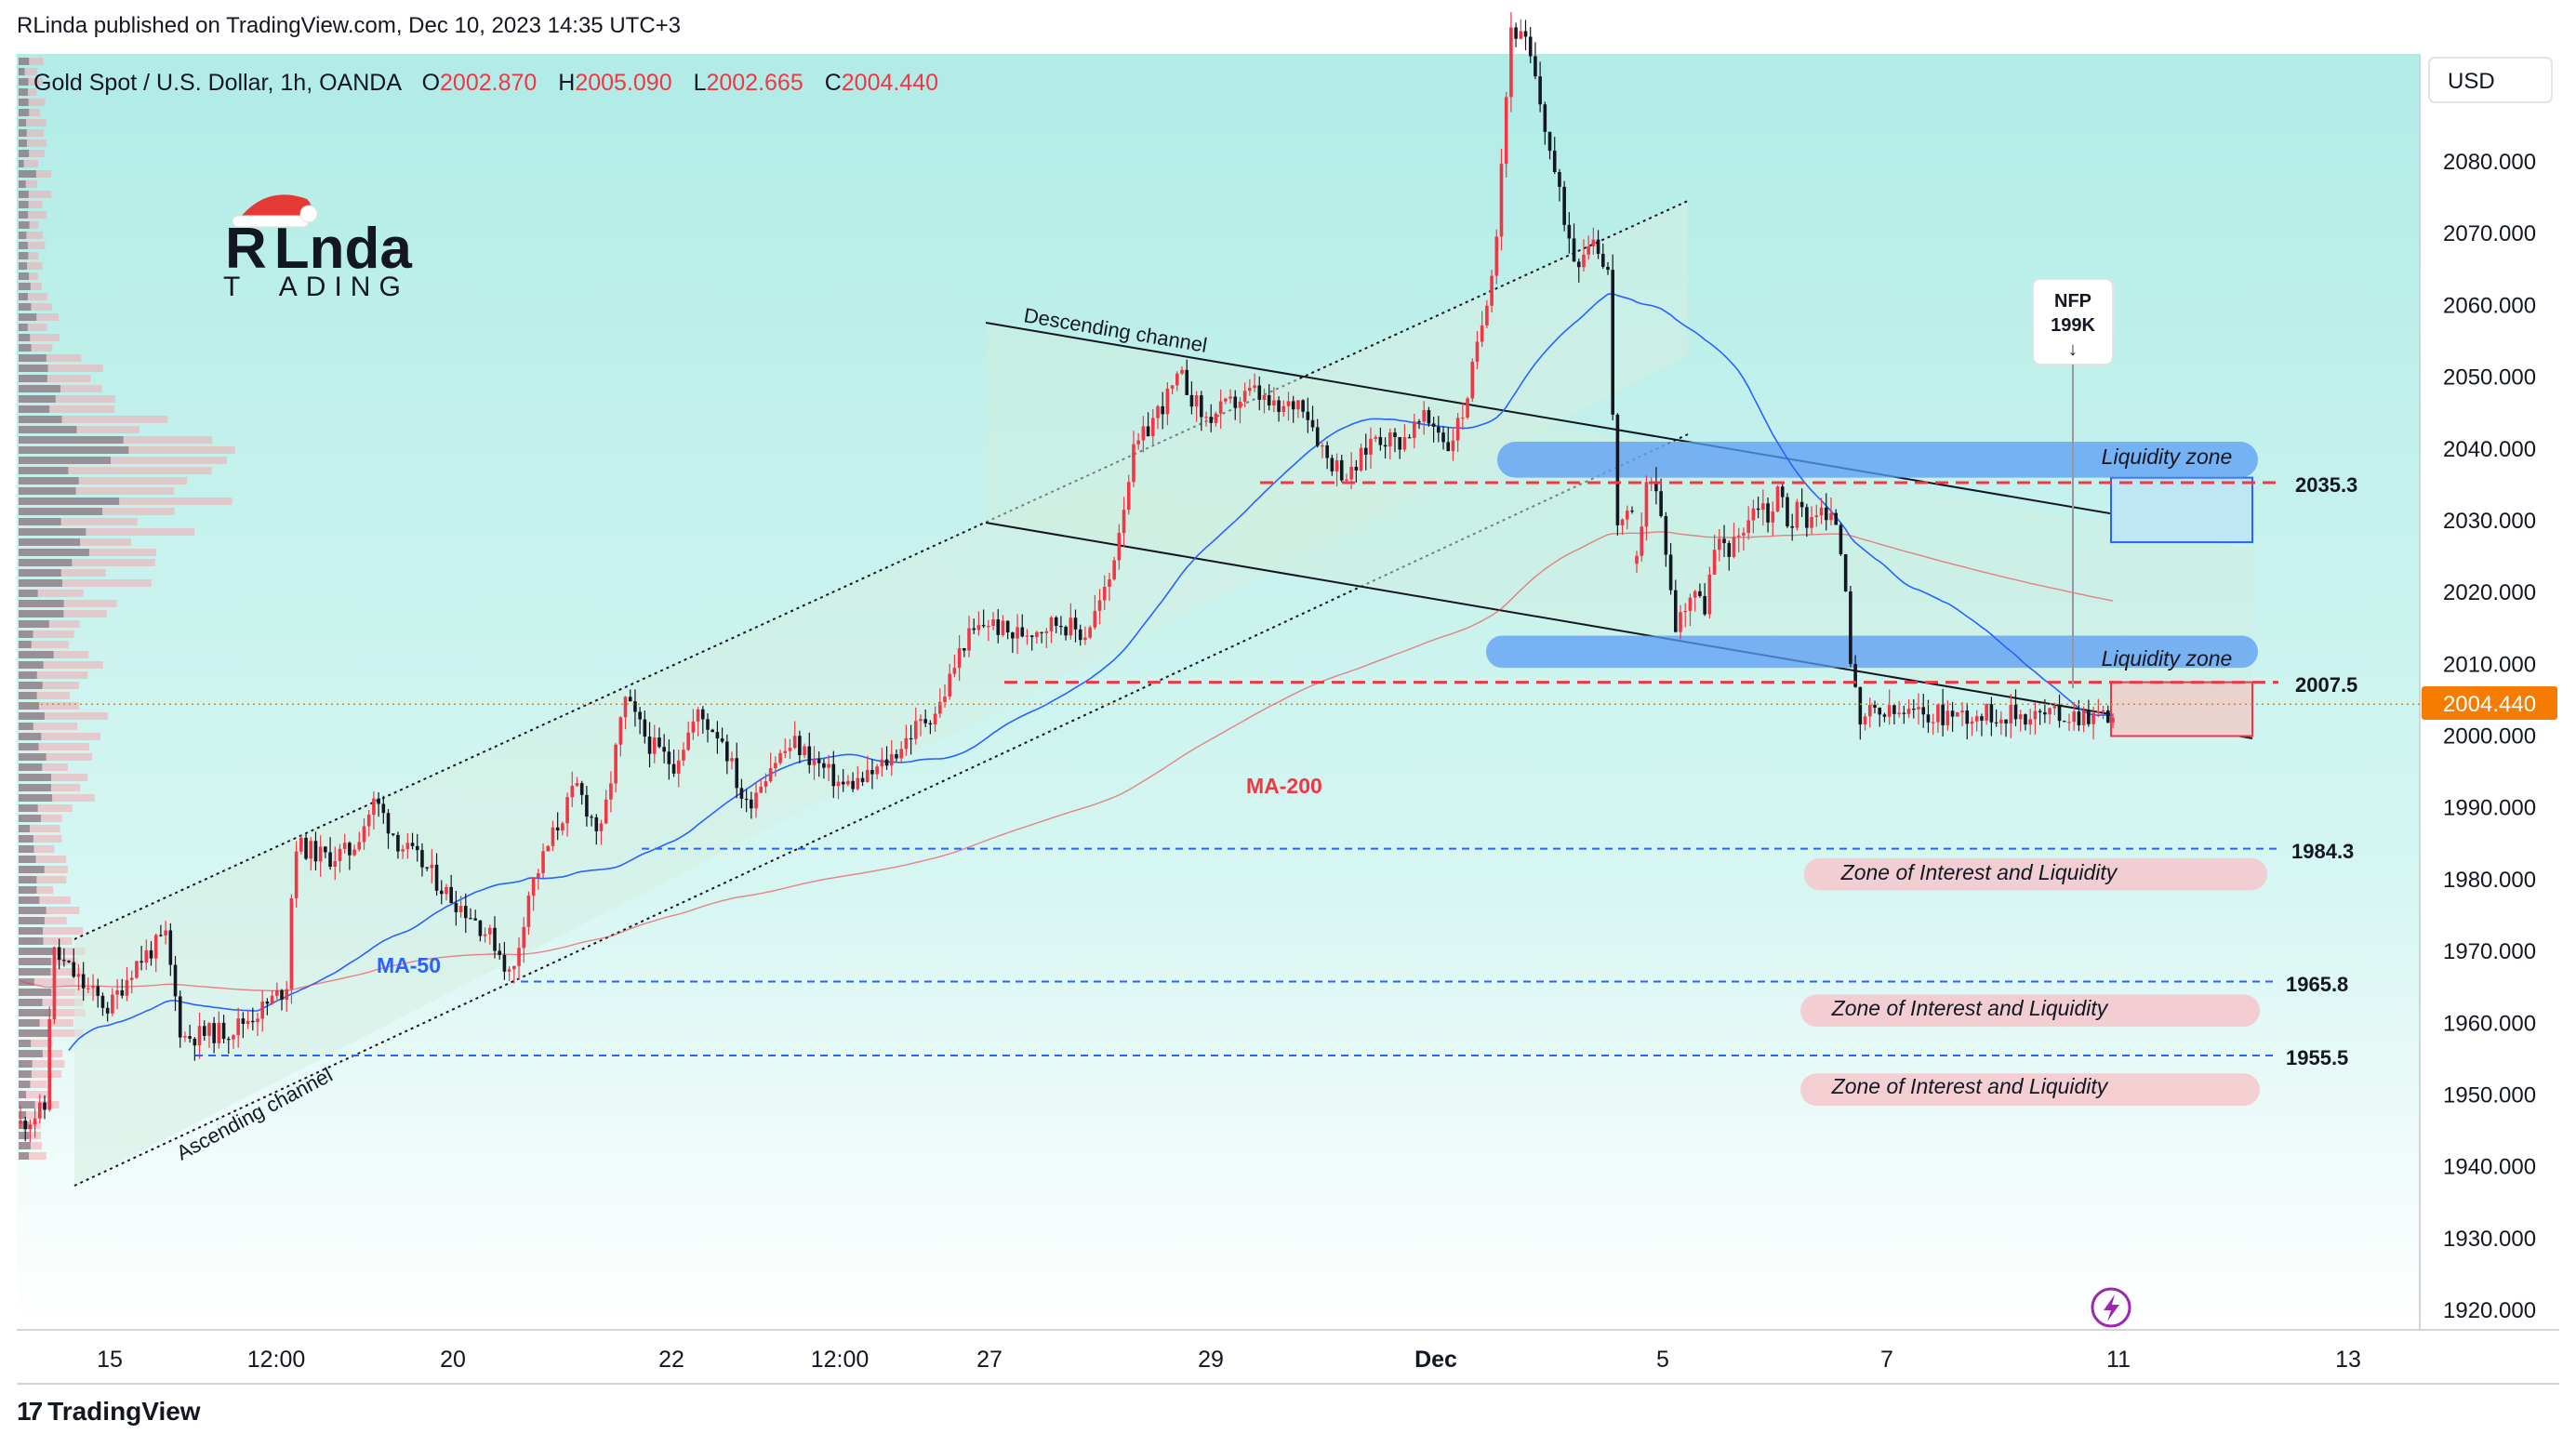  I want to click on currency-button: USD, so click(2471, 81).